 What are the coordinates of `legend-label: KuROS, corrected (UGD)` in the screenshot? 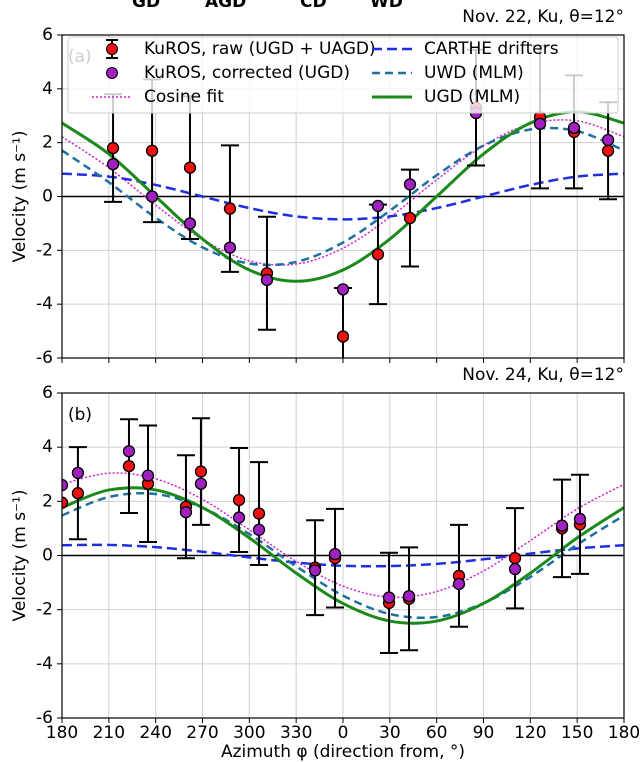 It's located at (247, 73).